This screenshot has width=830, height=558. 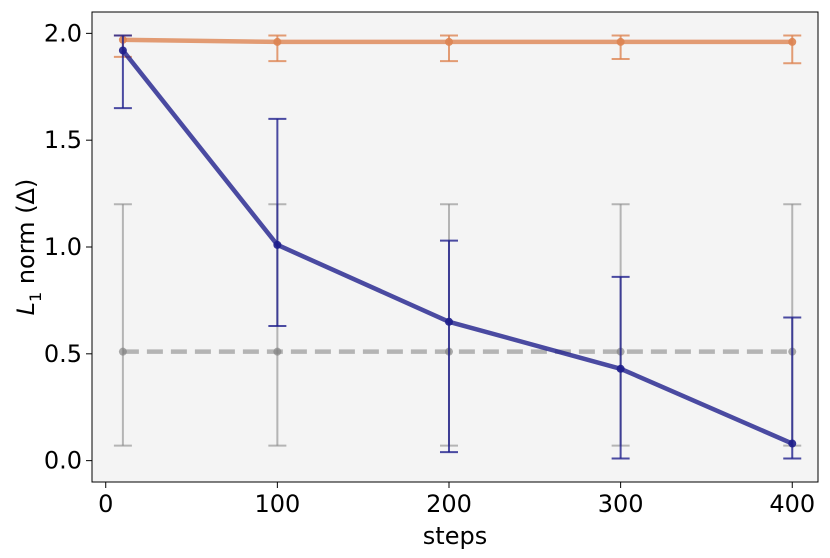 What do you see at coordinates (457, 41) in the screenshot?
I see `series-line` at bounding box center [457, 41].